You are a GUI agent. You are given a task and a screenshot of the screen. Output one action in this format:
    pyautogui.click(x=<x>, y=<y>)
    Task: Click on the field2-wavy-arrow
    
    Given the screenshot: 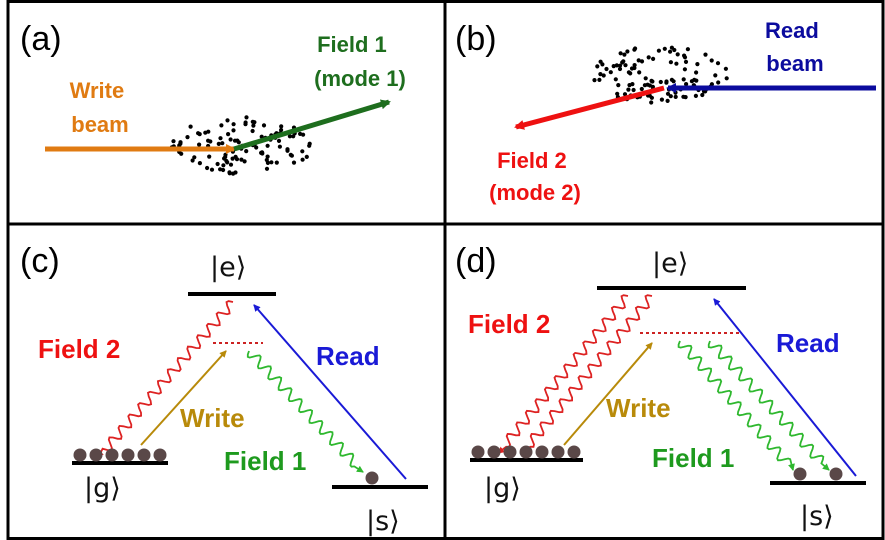 What is the action you would take?
    pyautogui.click(x=165, y=379)
    